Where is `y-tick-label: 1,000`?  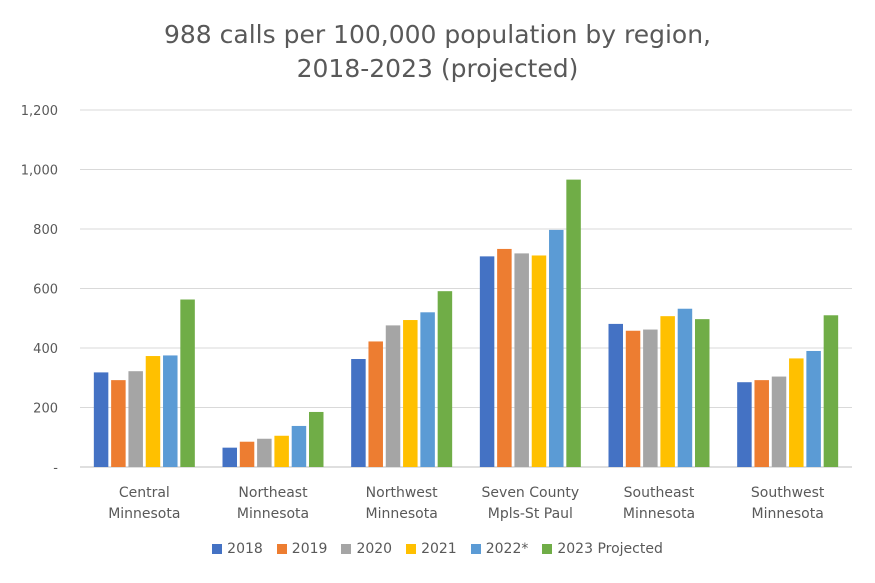
y-tick-label: 1,000 is located at coordinates (39, 171).